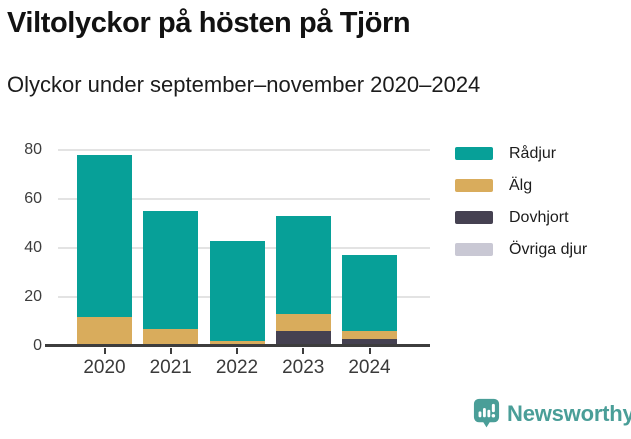  What do you see at coordinates (539, 217) in the screenshot?
I see `legend-label-dovhjort: Dovhjort` at bounding box center [539, 217].